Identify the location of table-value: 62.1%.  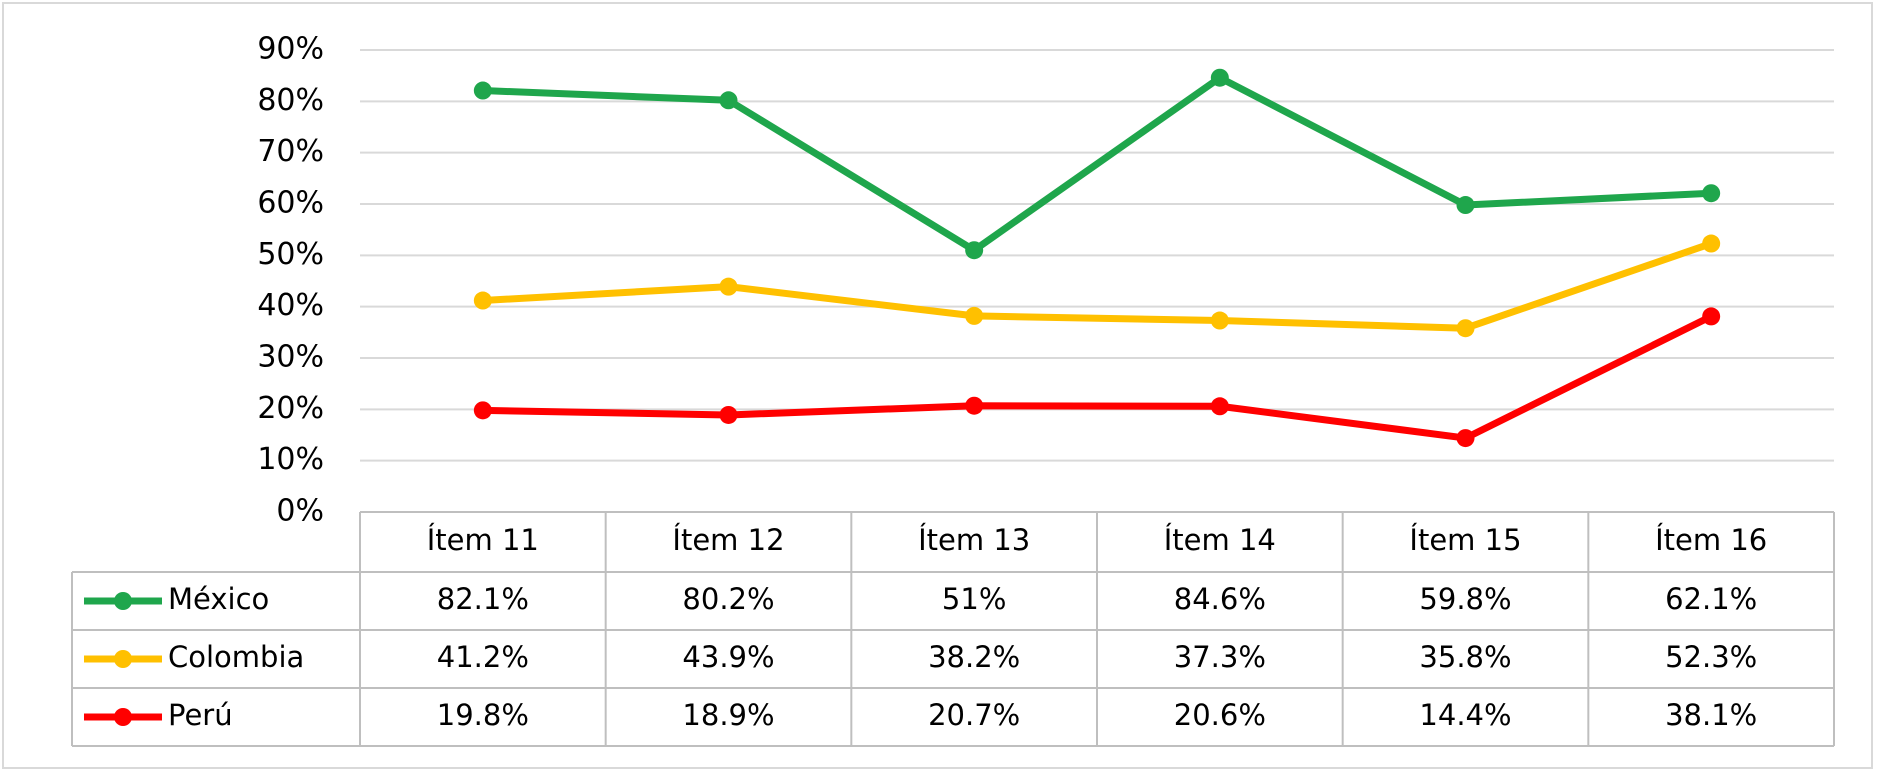
(1711, 599).